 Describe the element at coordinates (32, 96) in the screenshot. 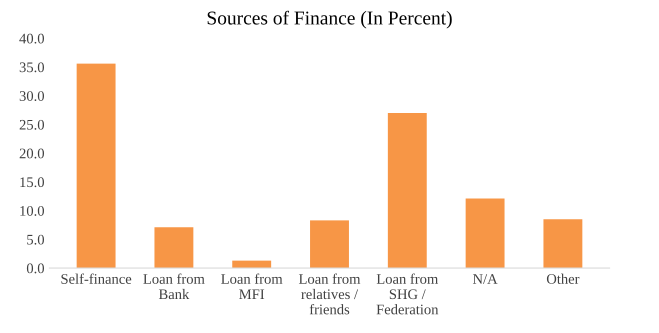

I see `y-tick-label: 30.0` at that location.